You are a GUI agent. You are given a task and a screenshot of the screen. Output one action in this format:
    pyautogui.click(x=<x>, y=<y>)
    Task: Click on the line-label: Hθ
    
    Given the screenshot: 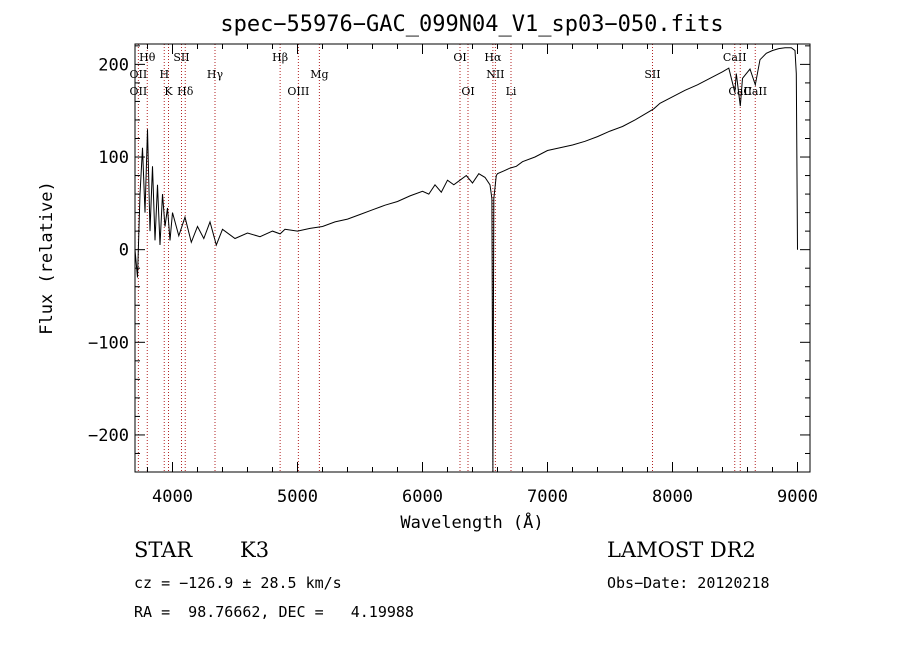 What is the action you would take?
    pyautogui.click(x=147, y=57)
    